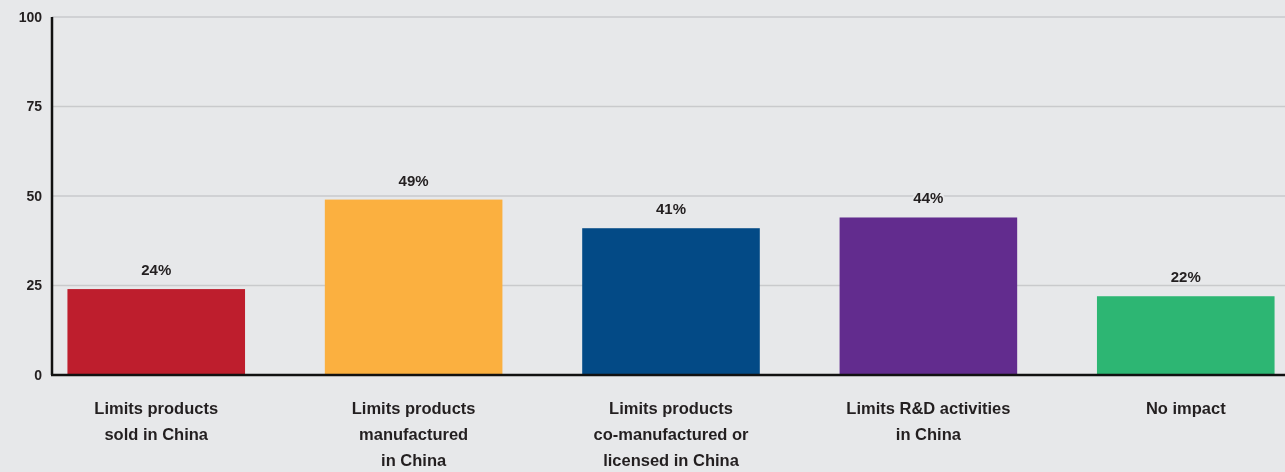 This screenshot has width=1285, height=472. I want to click on x-tick-label: No impact, so click(1186, 408).